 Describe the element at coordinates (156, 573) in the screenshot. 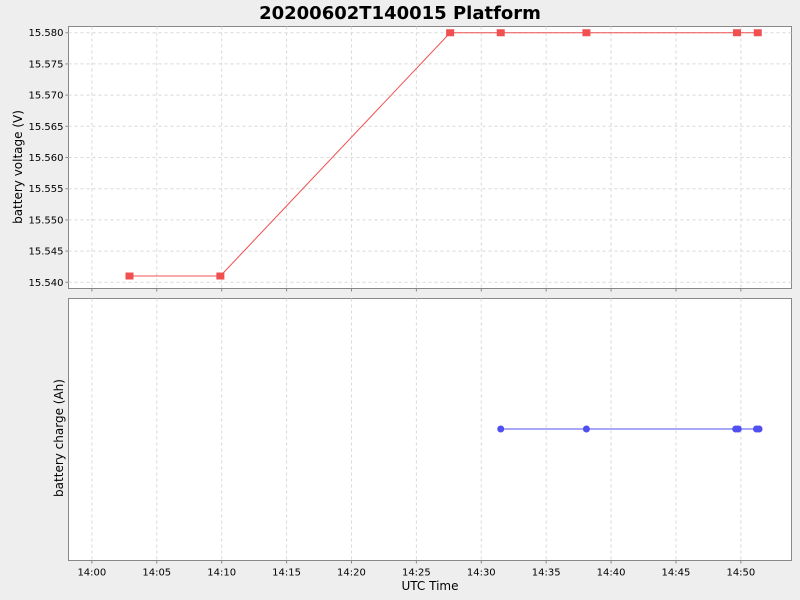

I see `x-tick-label: 14:05` at that location.